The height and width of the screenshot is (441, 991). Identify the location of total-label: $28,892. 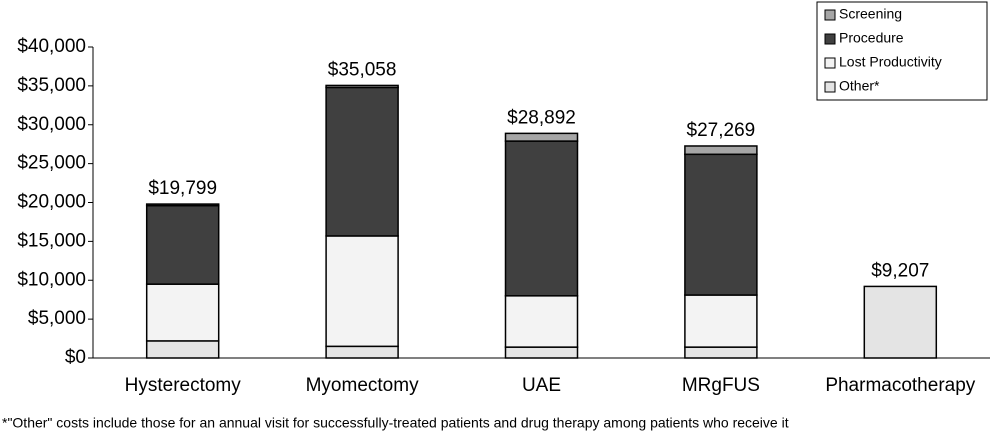
(541, 117).